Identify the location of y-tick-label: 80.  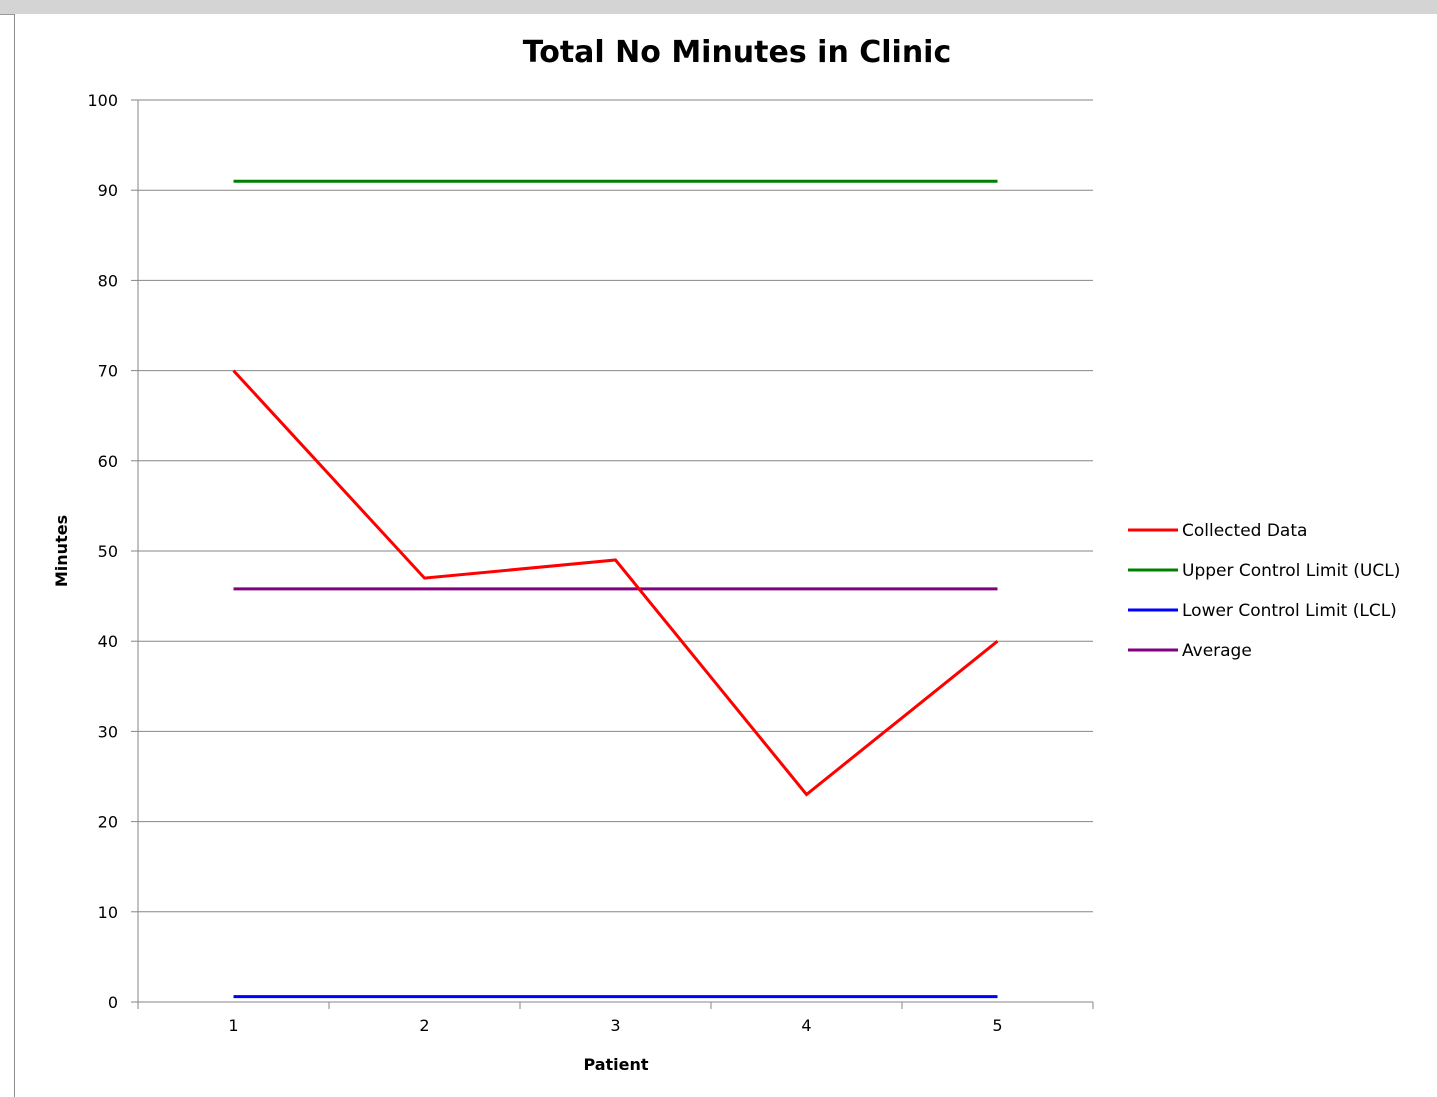
(108, 280).